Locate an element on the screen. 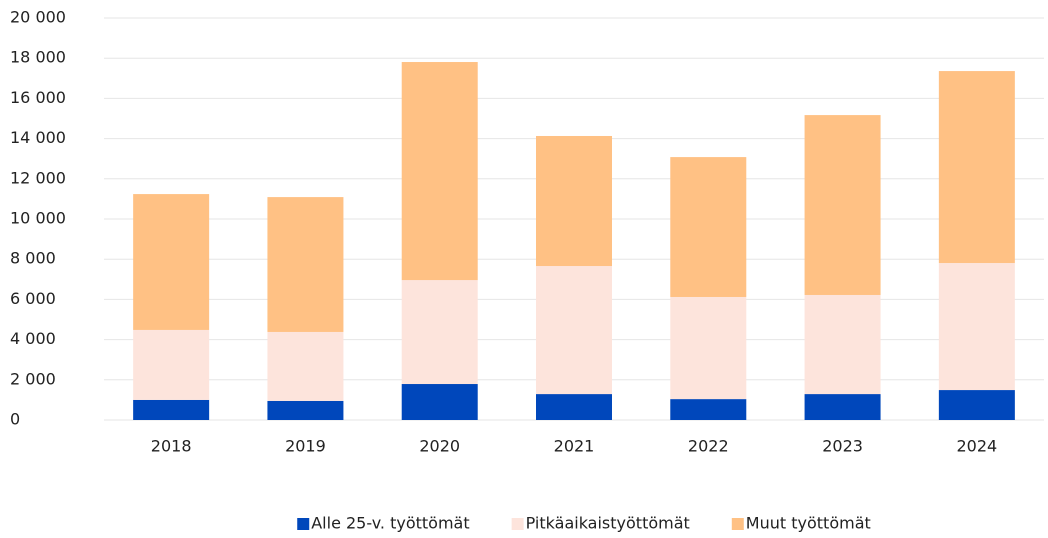 Image resolution: width=1048 pixels, height=538 pixels. y-tick-label: 8 000 is located at coordinates (33, 258).